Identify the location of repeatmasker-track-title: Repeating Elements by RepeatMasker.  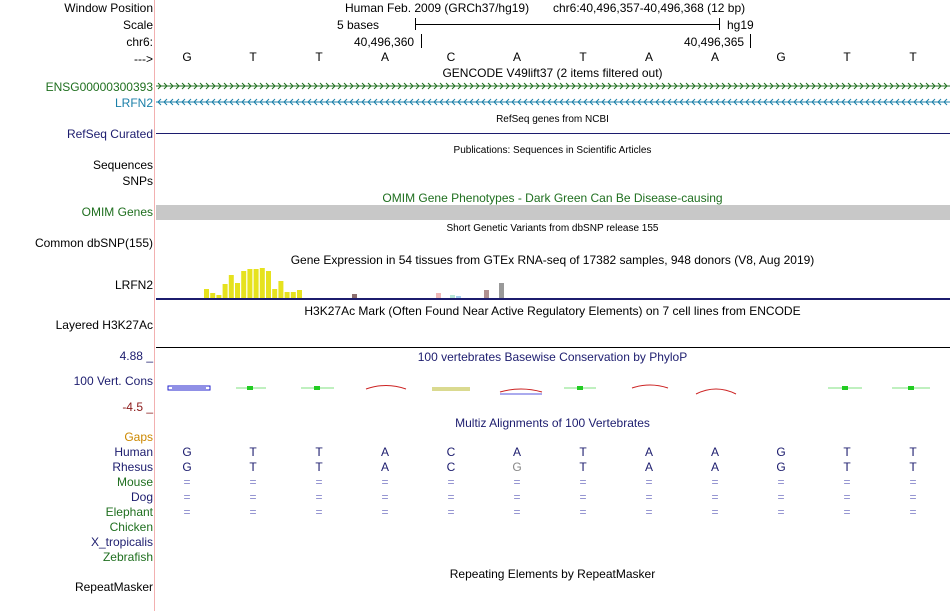
(552, 574).